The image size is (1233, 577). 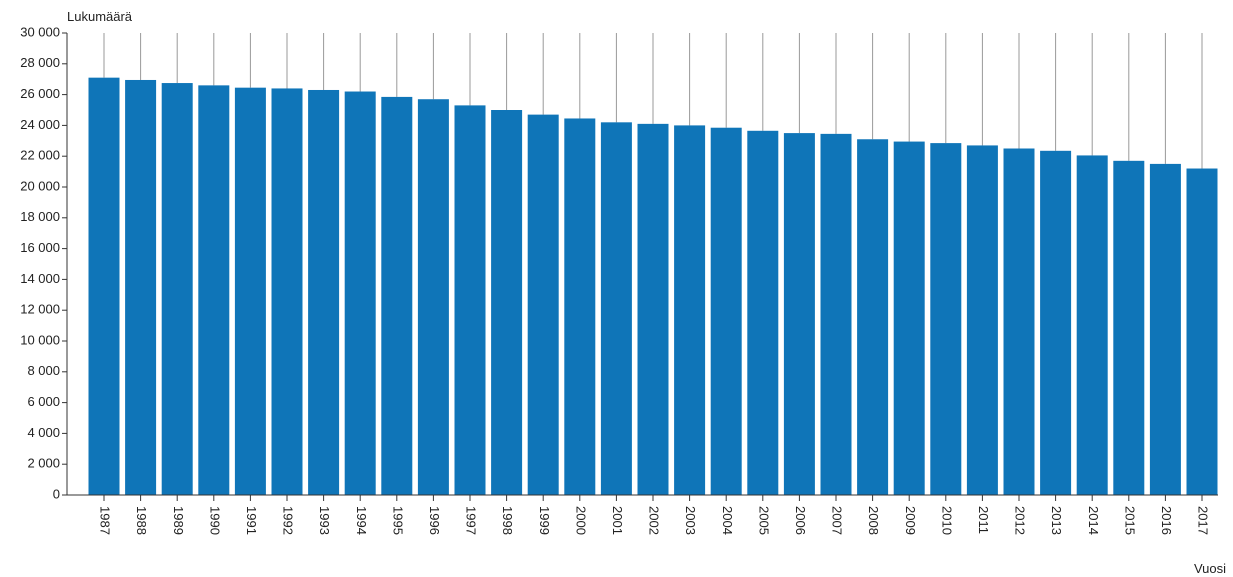 I want to click on bar-1994, so click(x=360, y=293).